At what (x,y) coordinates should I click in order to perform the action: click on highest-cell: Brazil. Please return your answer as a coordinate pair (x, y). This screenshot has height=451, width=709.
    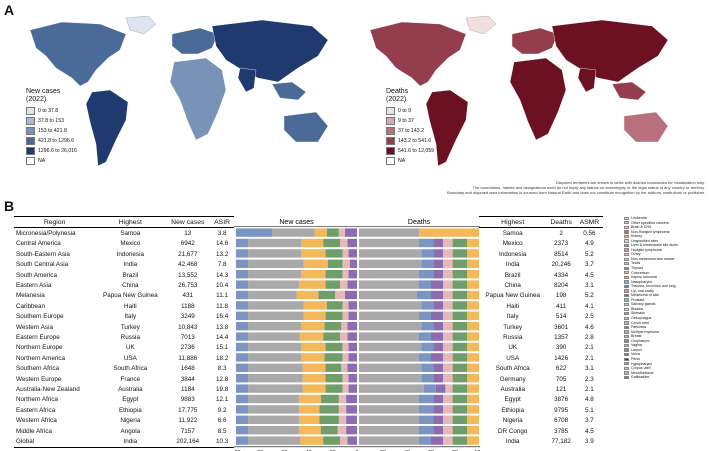
    Looking at the image, I should click on (130, 275).